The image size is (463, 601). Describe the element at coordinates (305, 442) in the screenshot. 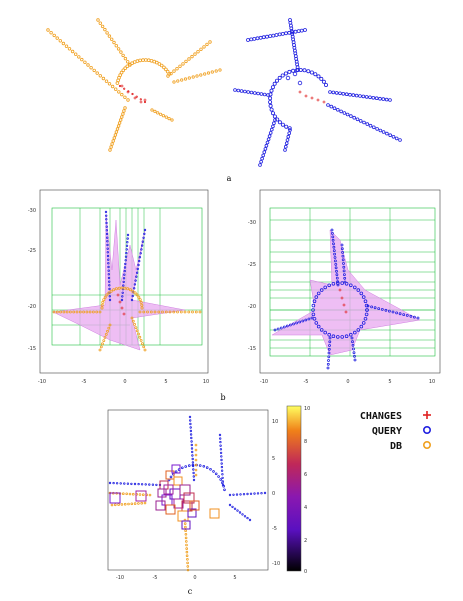

I see `tick: 8` at that location.